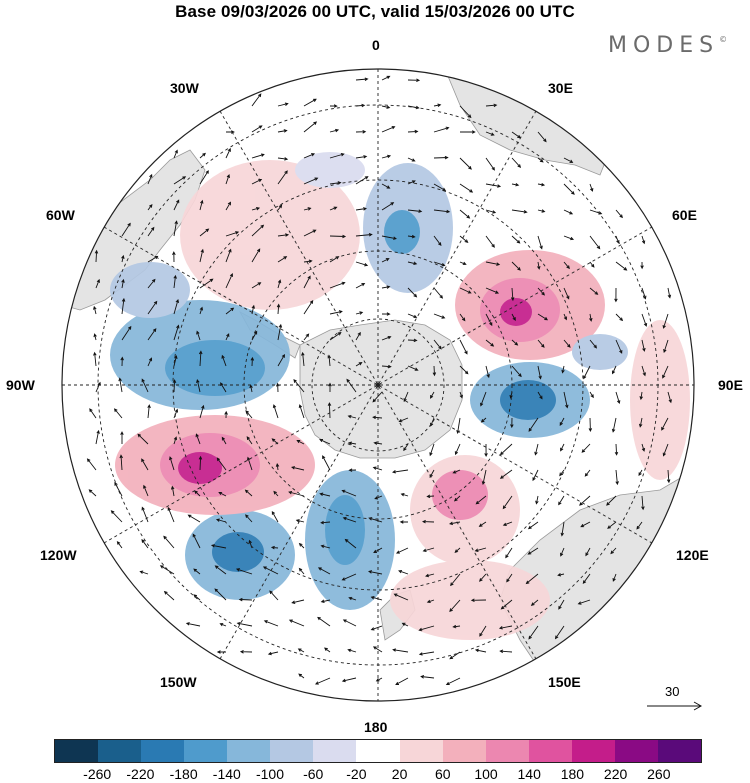 Image resolution: width=750 pixels, height=783 pixels. What do you see at coordinates (140, 774) in the screenshot?
I see `colorbar-tick-label: -220` at bounding box center [140, 774].